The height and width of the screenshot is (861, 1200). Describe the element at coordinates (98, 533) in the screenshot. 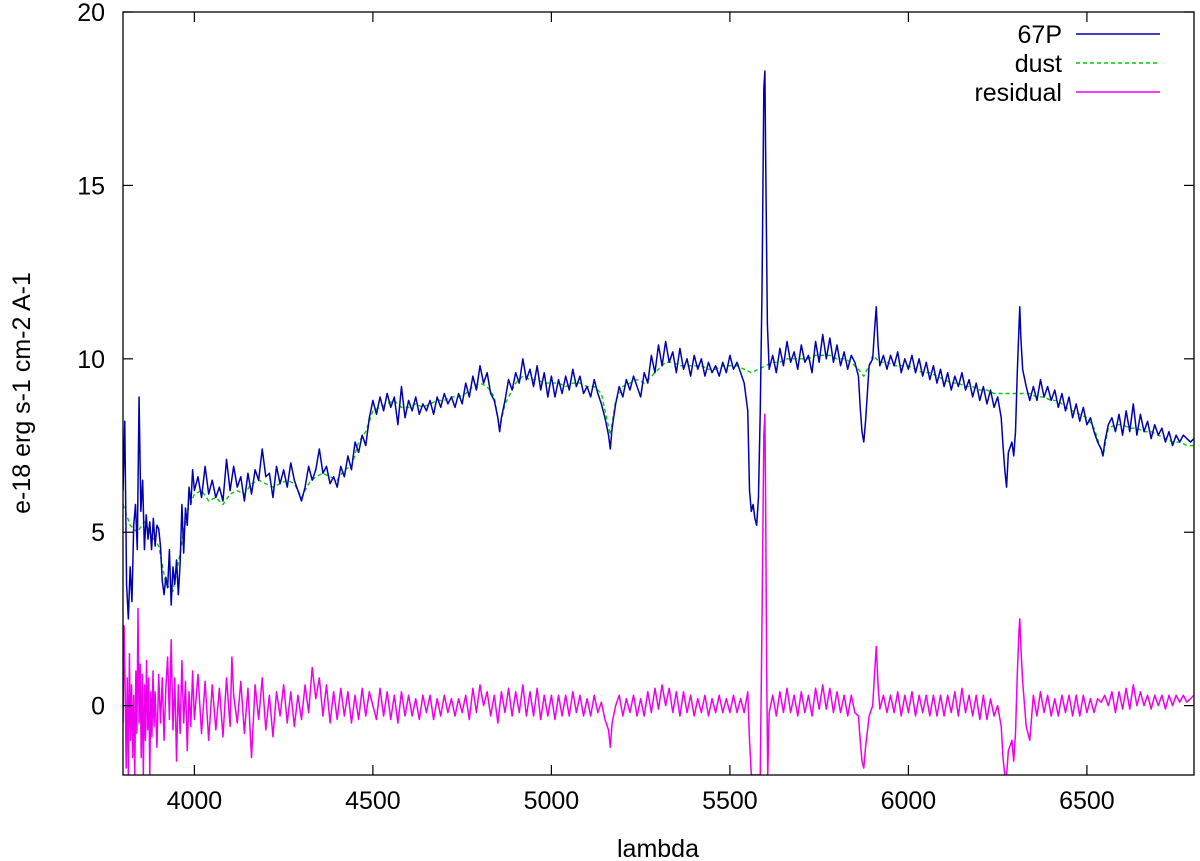

I see `y-tick-label-1: 5` at that location.